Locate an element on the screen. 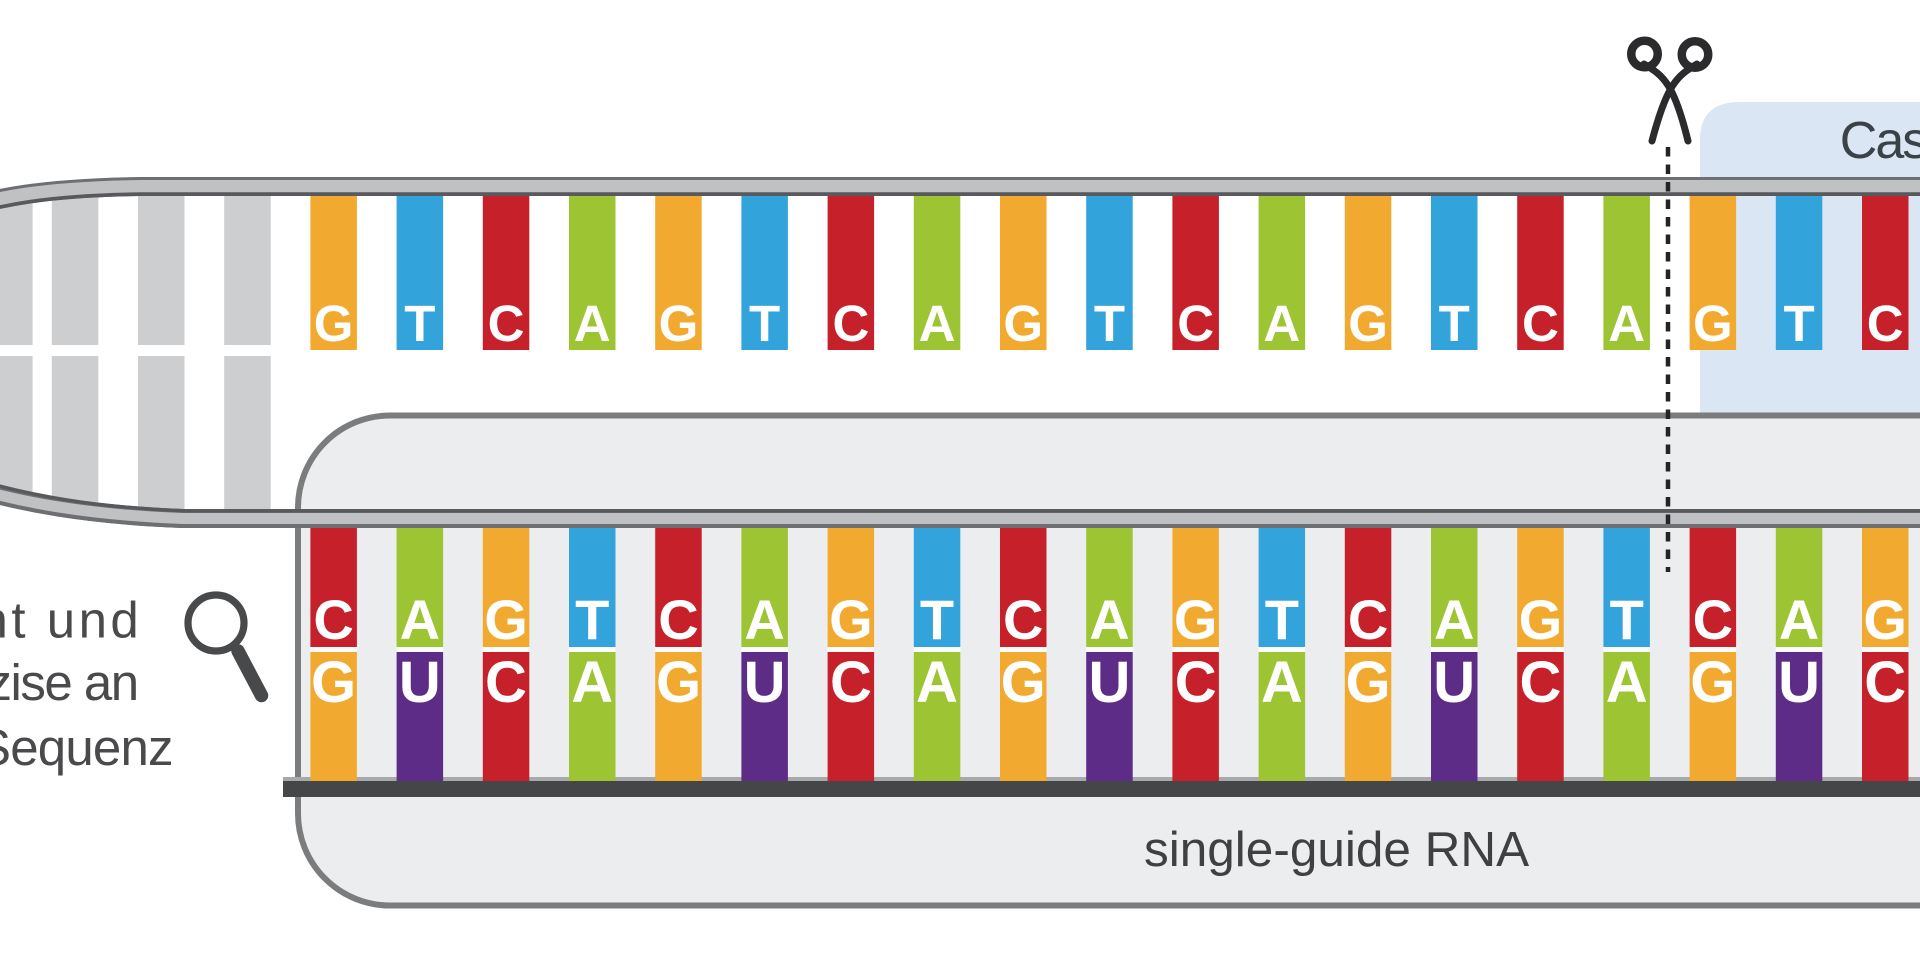 This screenshot has width=1920, height=960. svg-text: single-guide RNA is located at coordinates (1336, 849).